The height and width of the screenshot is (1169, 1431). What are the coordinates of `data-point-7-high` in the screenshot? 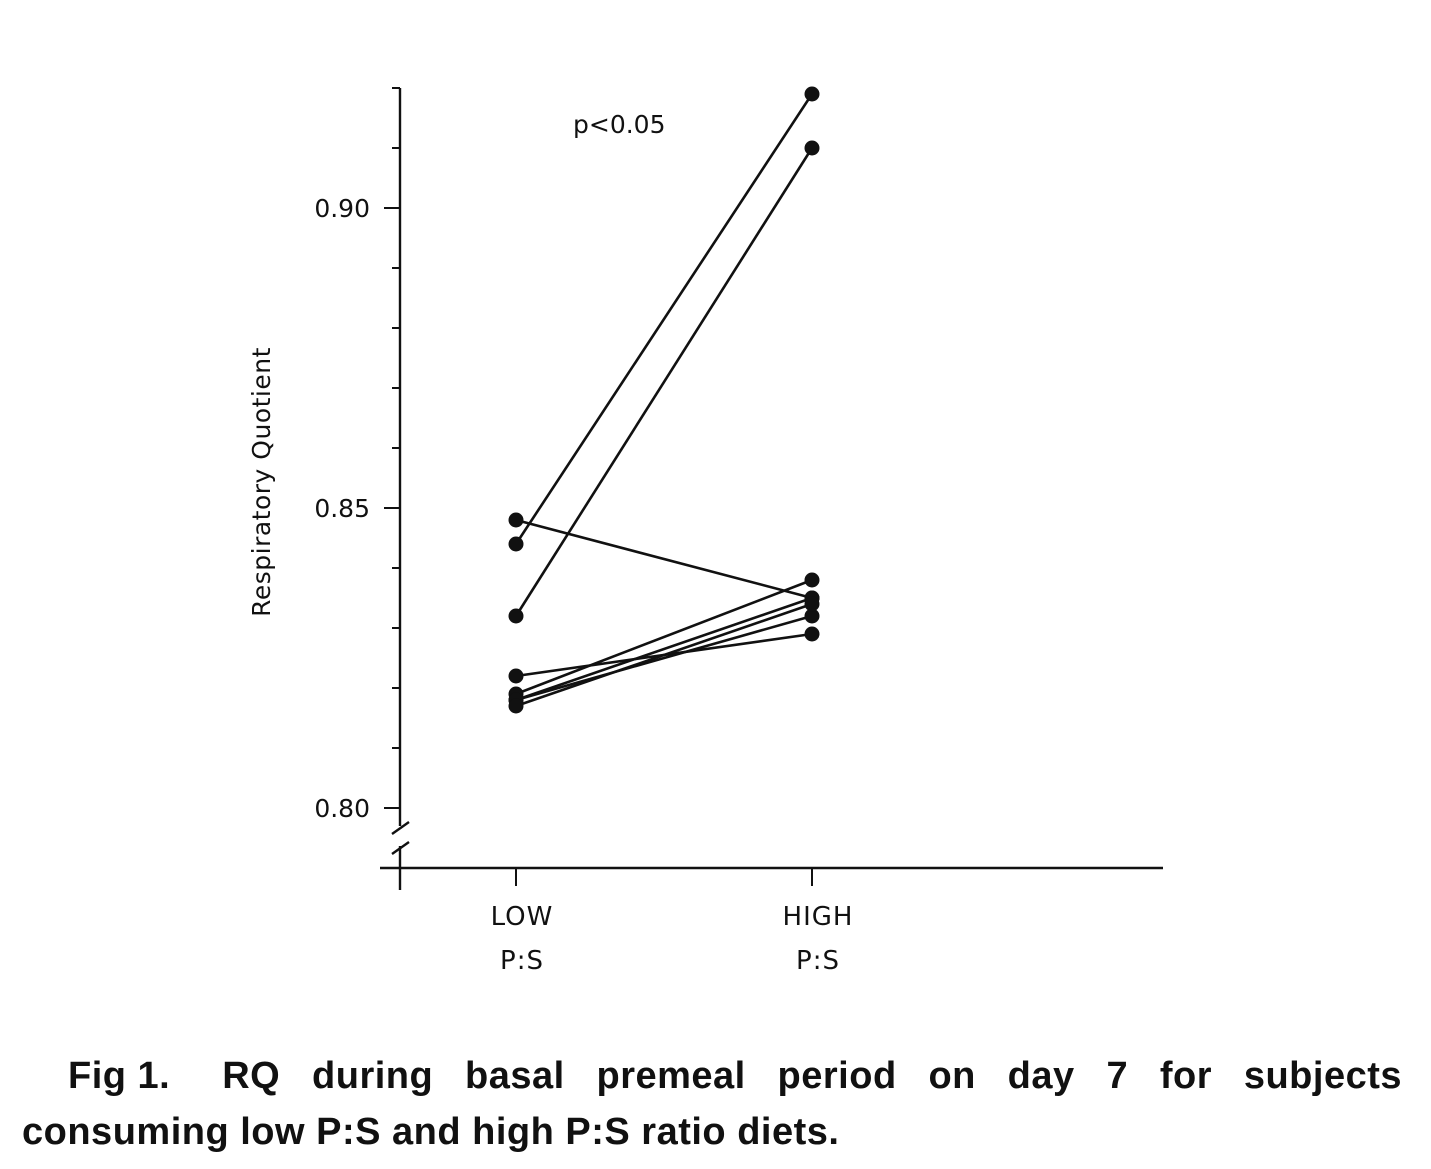 It's located at (812, 616).